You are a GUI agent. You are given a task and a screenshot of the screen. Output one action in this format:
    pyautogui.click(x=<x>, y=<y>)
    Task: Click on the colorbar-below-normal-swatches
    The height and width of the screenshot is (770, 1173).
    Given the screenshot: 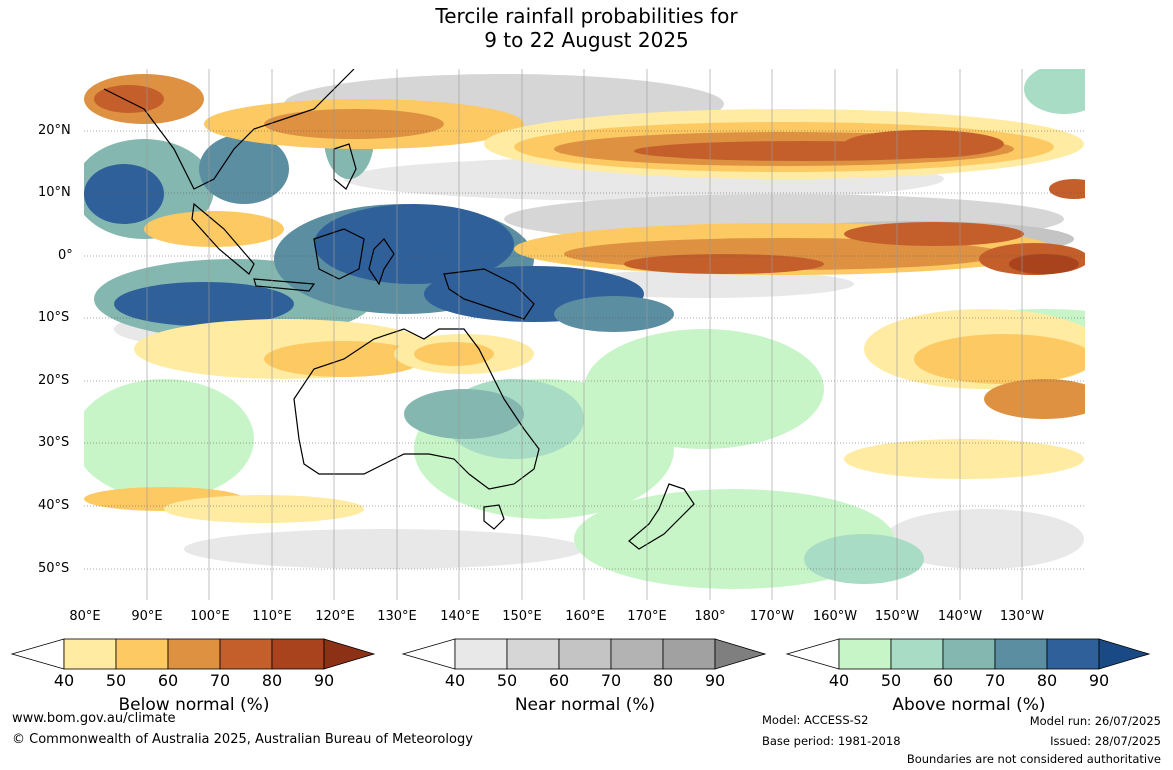 What is the action you would take?
    pyautogui.click(x=193, y=654)
    